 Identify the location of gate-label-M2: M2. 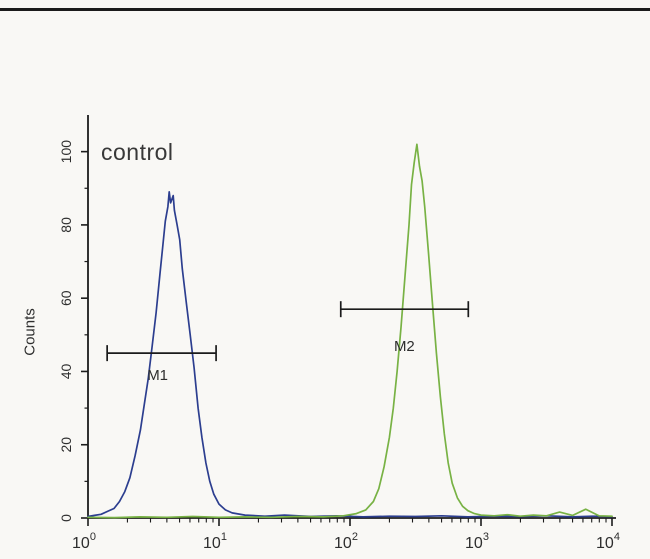
(404, 346).